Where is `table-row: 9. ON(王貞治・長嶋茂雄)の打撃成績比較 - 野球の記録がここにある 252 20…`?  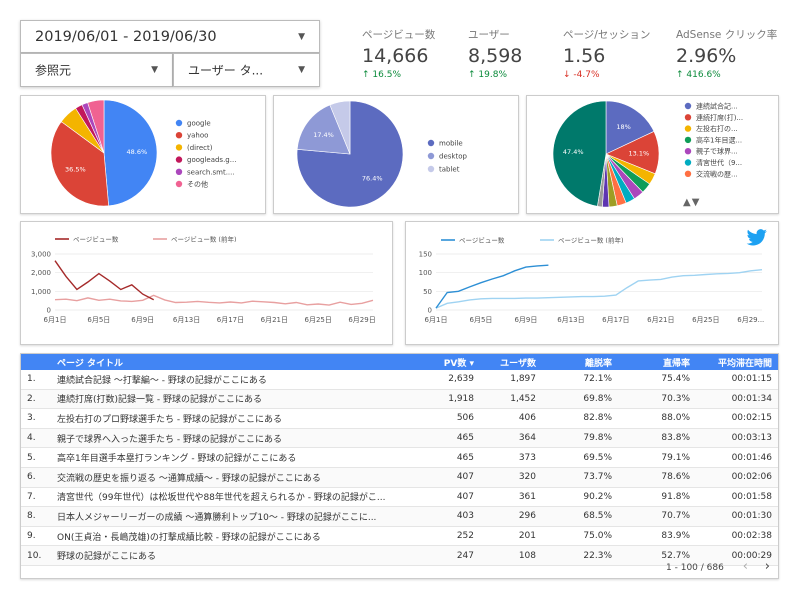 table-row: 9. ON(王貞治・長嶋茂雄)の打撃成績比較 - 野球の記録がここにある 252 20… is located at coordinates (399, 536).